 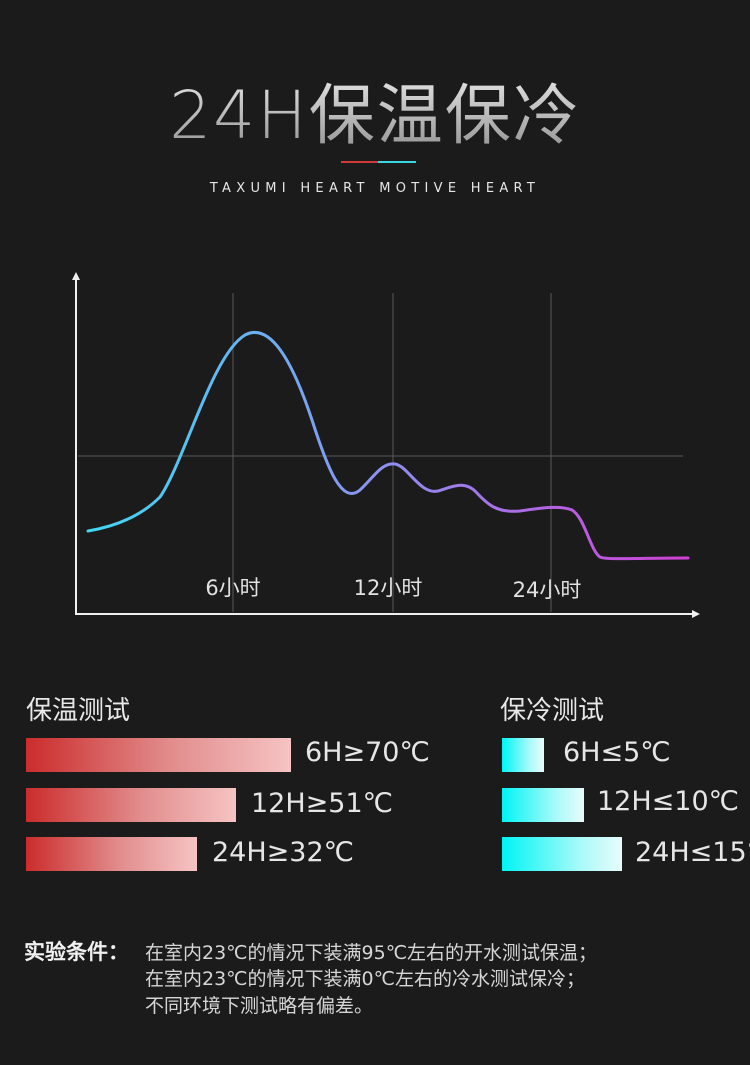 I want to click on page-subtitle: TAXUMI HEART MOTIVE HEART, so click(x=375, y=188).